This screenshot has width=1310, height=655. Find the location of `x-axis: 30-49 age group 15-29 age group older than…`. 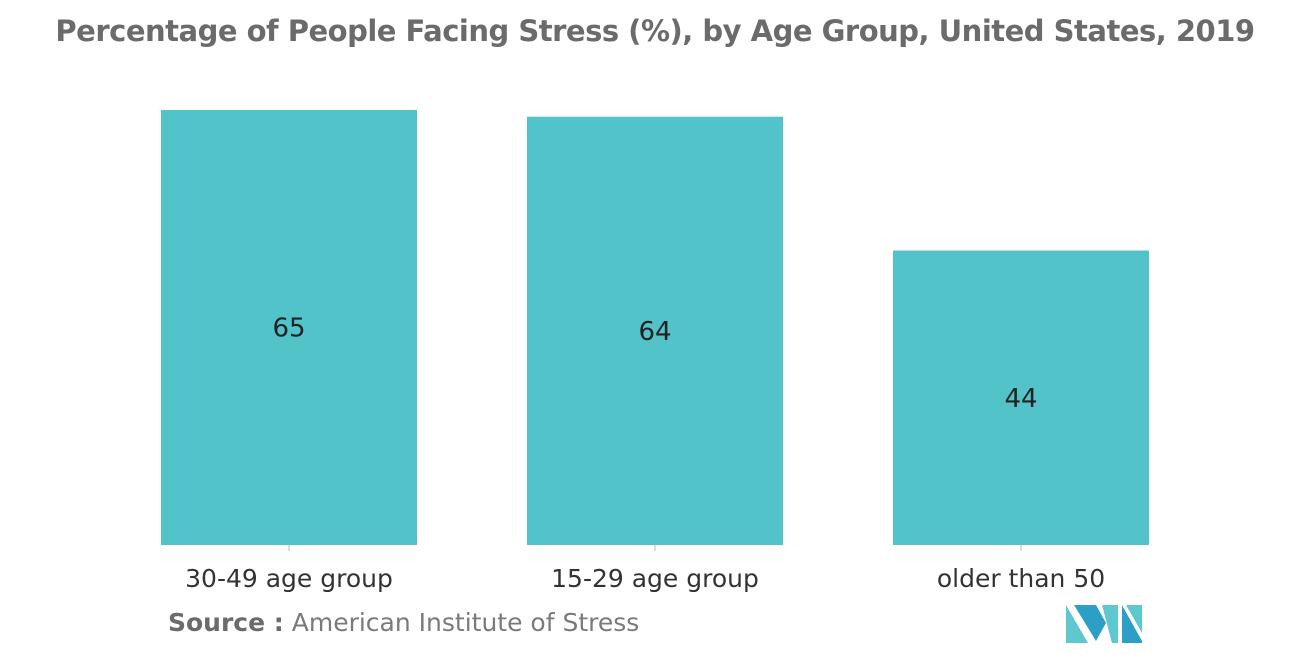

x-axis: 30-49 age group 15-29 age group older than… is located at coordinates (645, 569).